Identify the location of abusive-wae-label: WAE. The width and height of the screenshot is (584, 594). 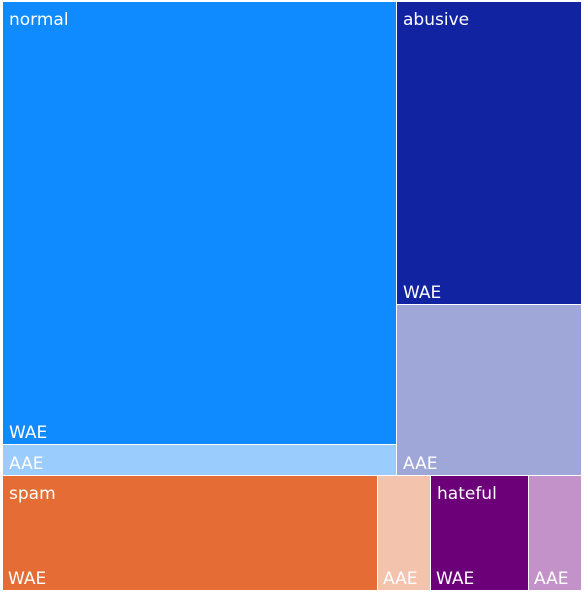
(422, 293).